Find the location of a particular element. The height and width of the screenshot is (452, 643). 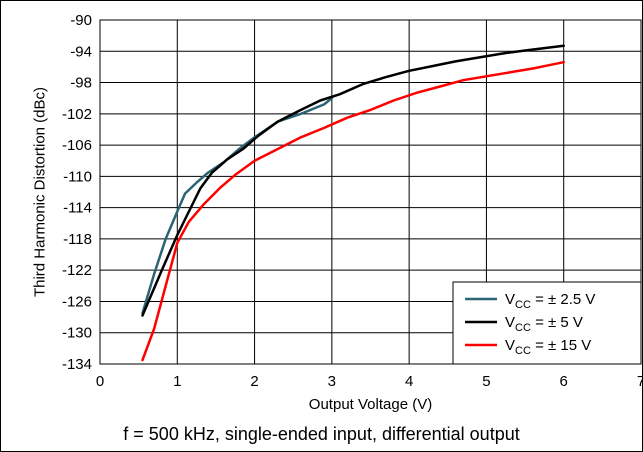

y-axis-label: Third Harmonic Distortion (dBc) is located at coordinates (39, 192).